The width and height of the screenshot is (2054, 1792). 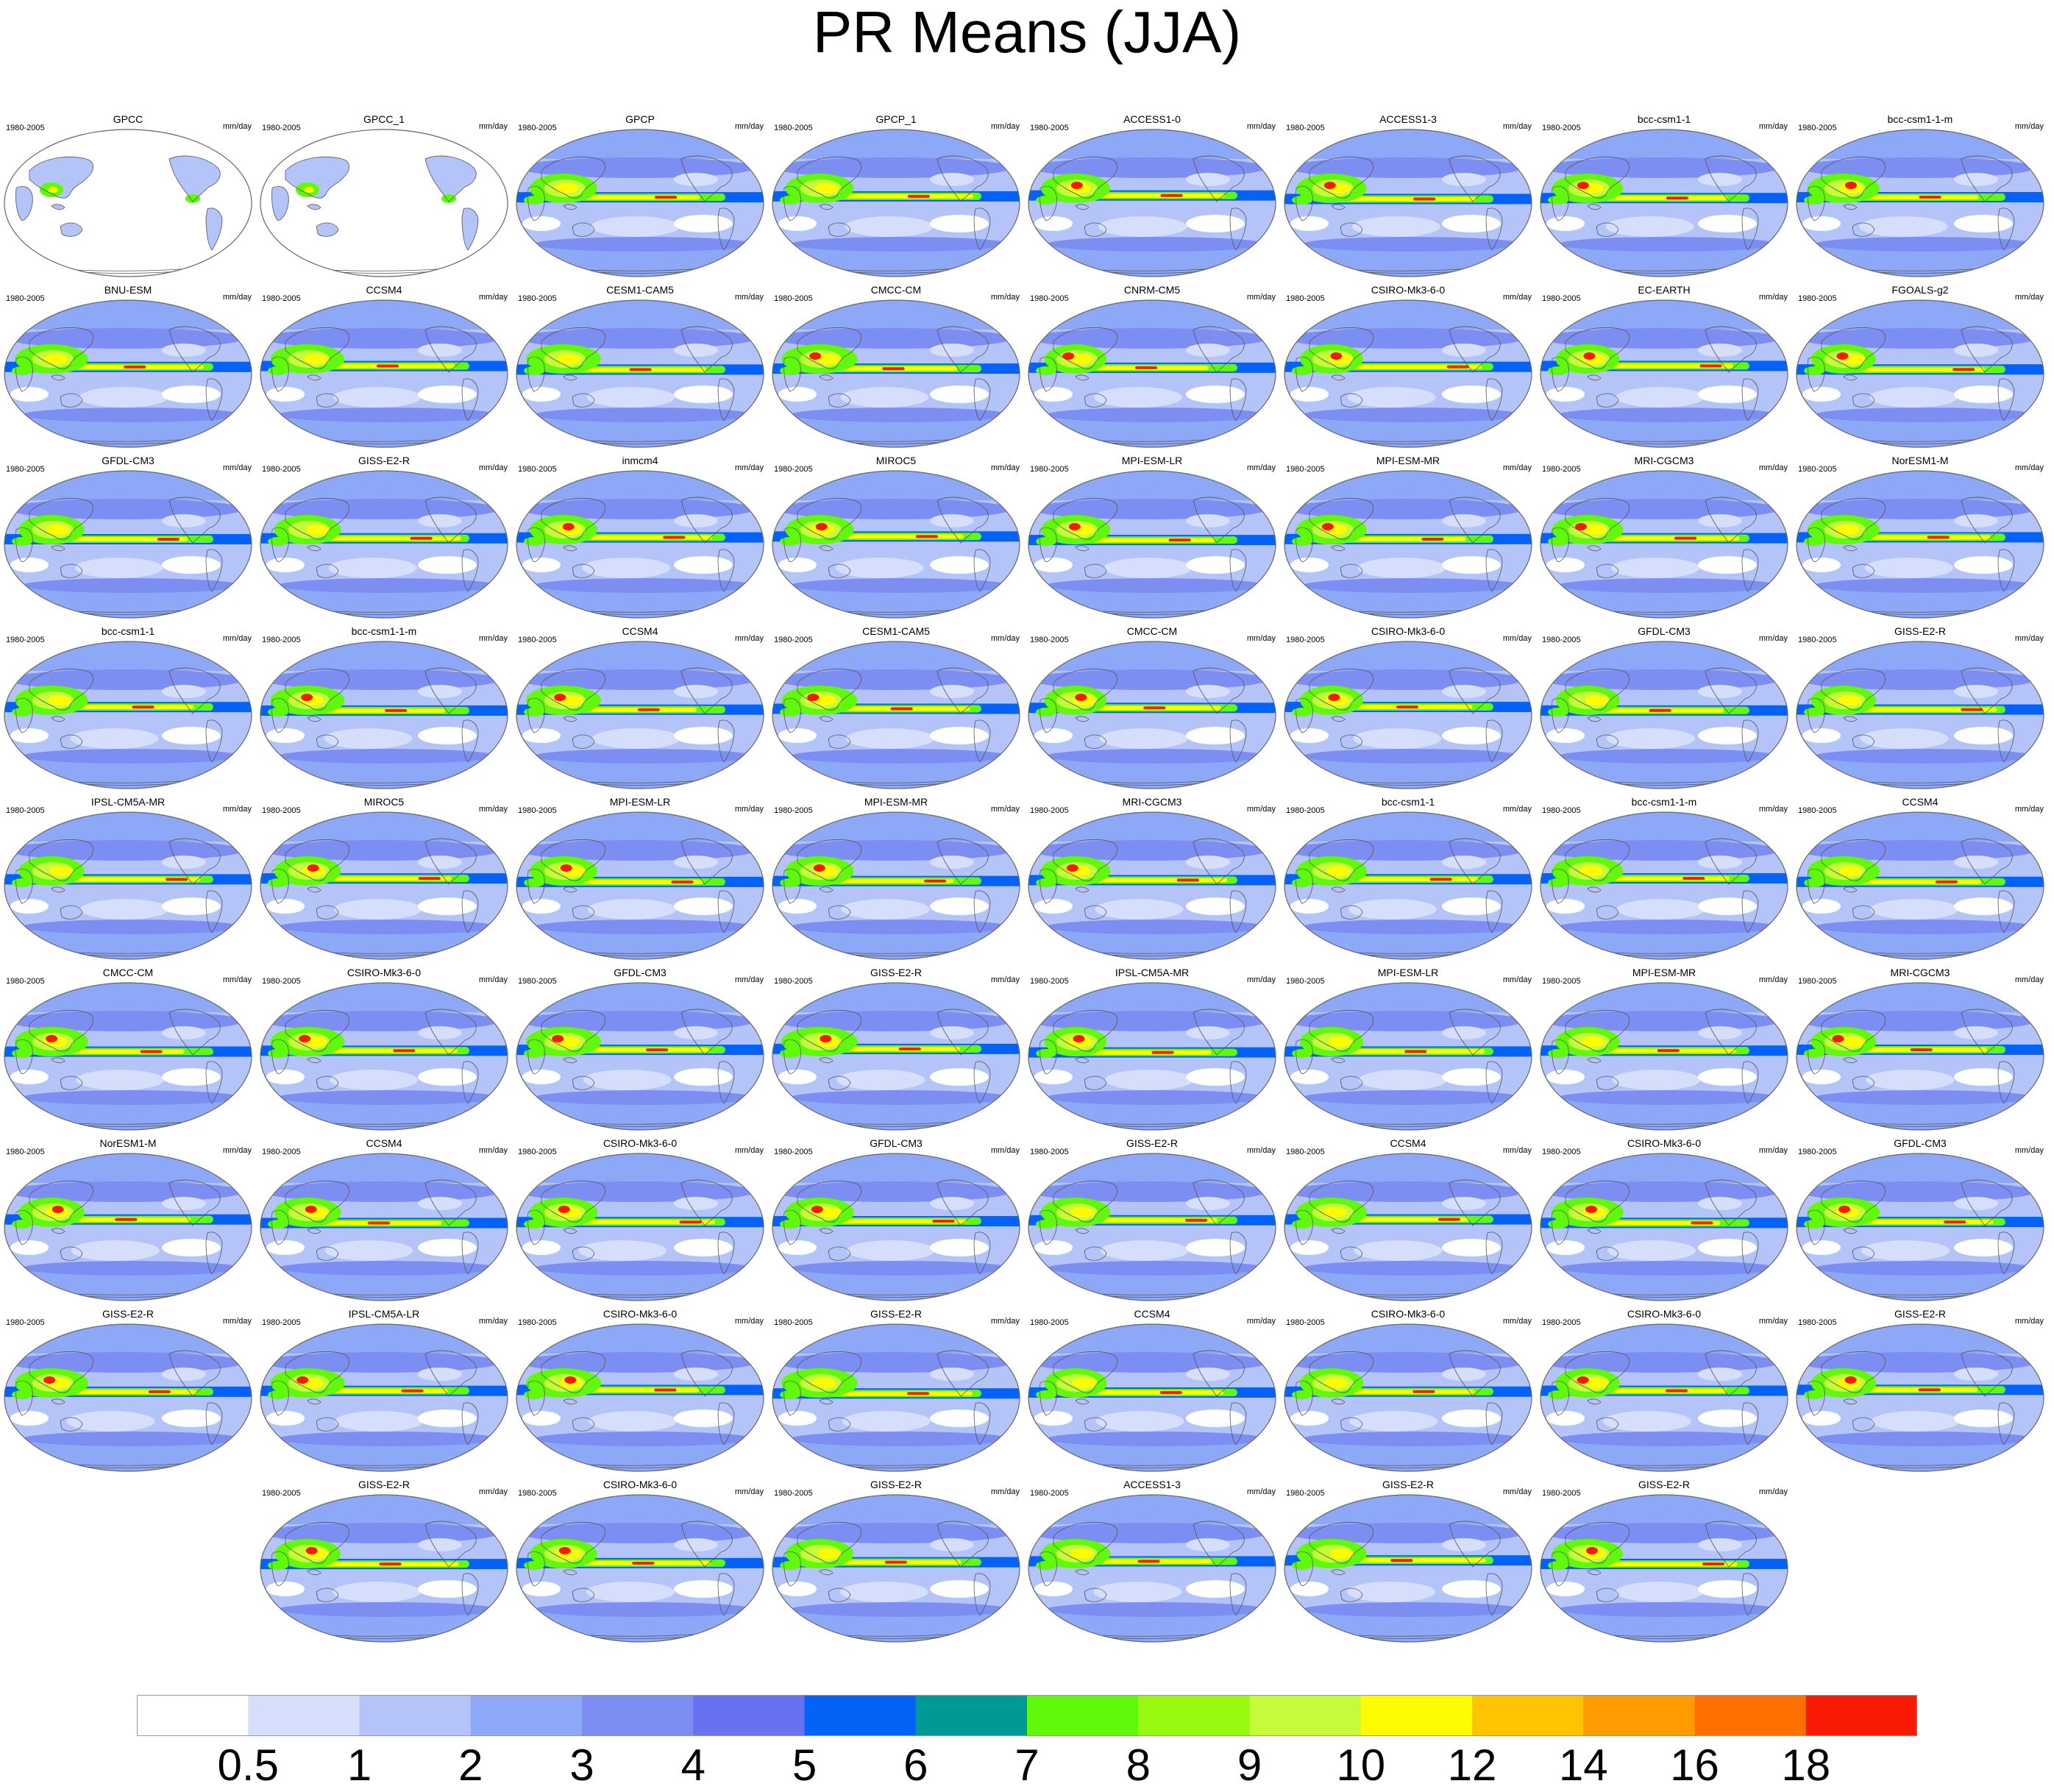 I want to click on monsoon-heavy, so click(x=1339, y=871).